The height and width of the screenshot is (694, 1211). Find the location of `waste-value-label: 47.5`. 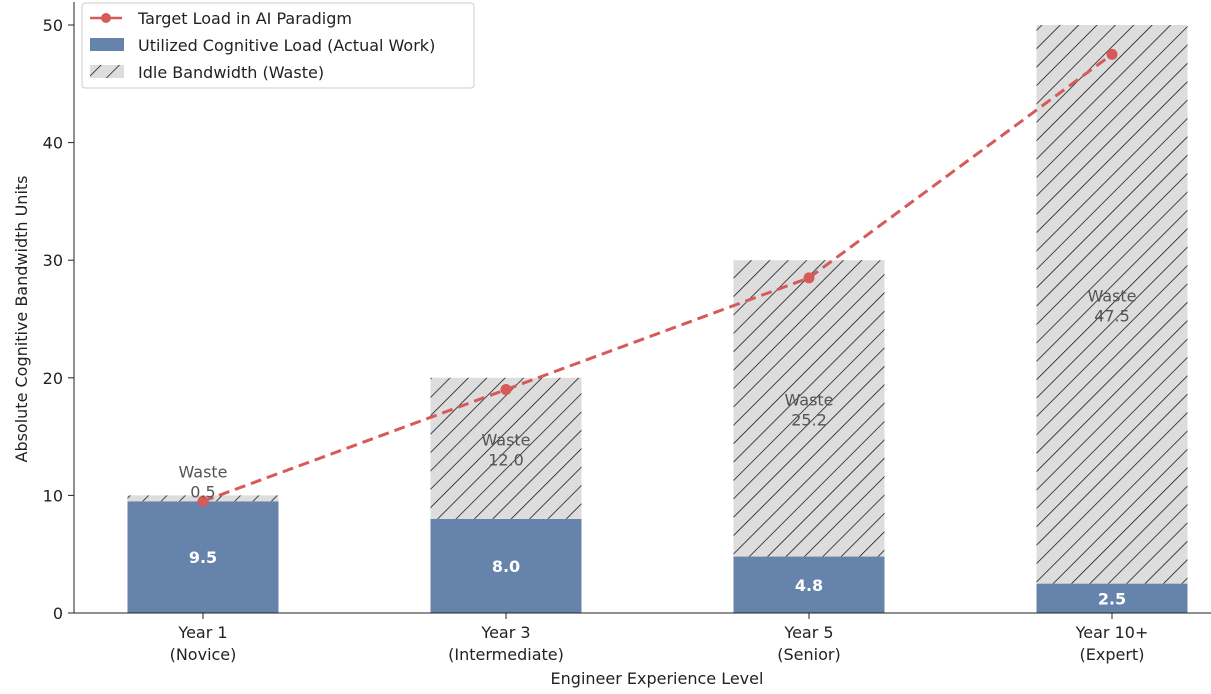

waste-value-label: 47.5 is located at coordinates (1112, 315).